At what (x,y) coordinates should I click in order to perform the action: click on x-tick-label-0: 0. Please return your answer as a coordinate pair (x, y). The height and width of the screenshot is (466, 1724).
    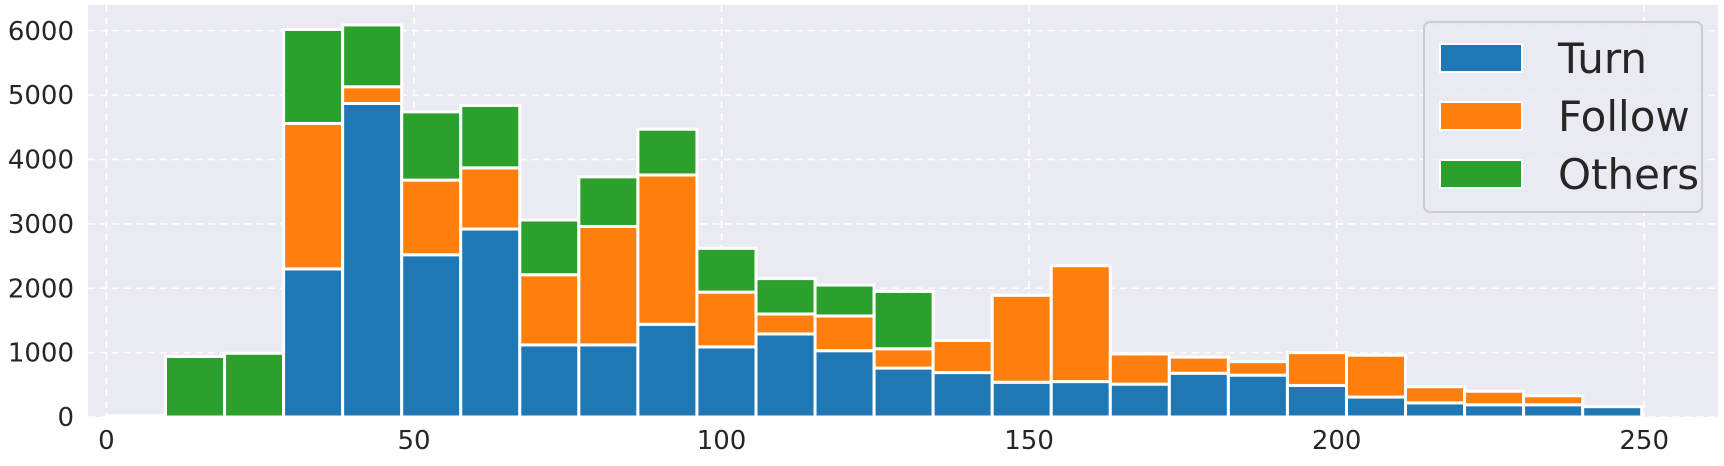
    Looking at the image, I should click on (106, 441).